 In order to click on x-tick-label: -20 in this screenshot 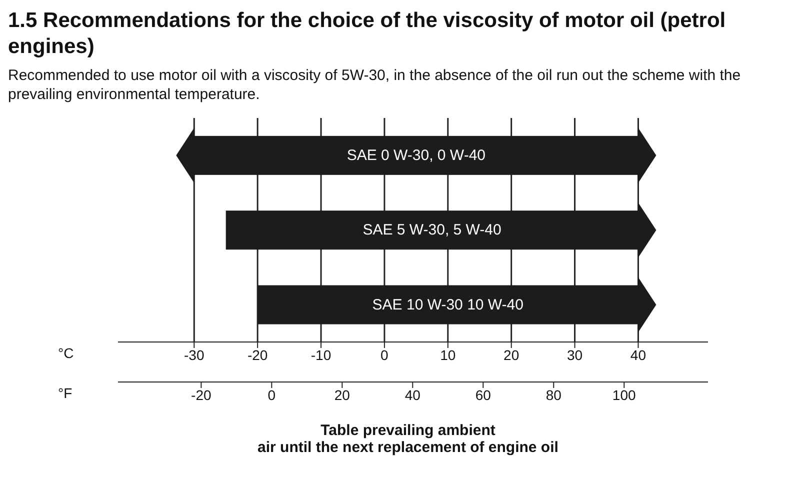, I will do `click(257, 354)`.